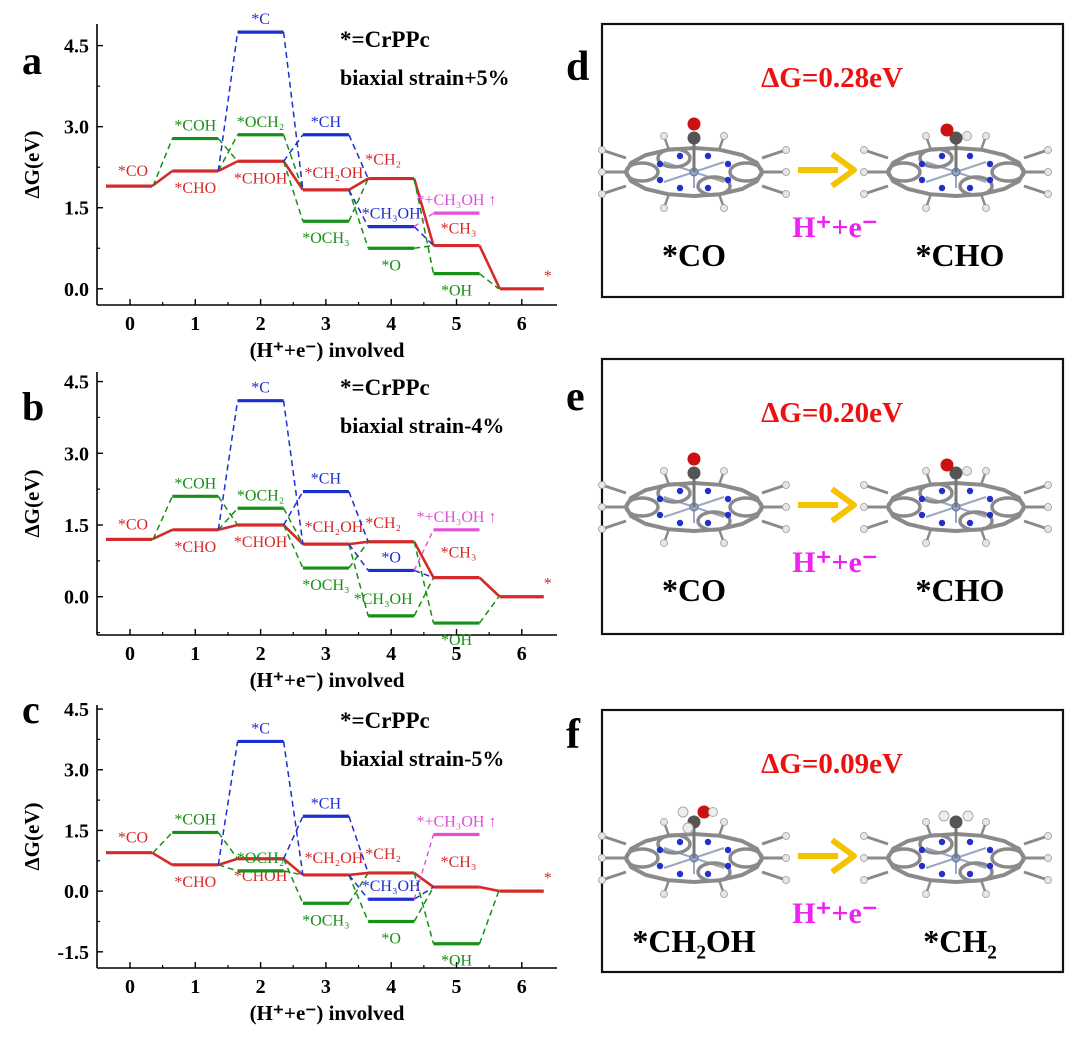 This screenshot has width=1080, height=1042. What do you see at coordinates (694, 590) in the screenshot?
I see `reactant-label: *CO` at bounding box center [694, 590].